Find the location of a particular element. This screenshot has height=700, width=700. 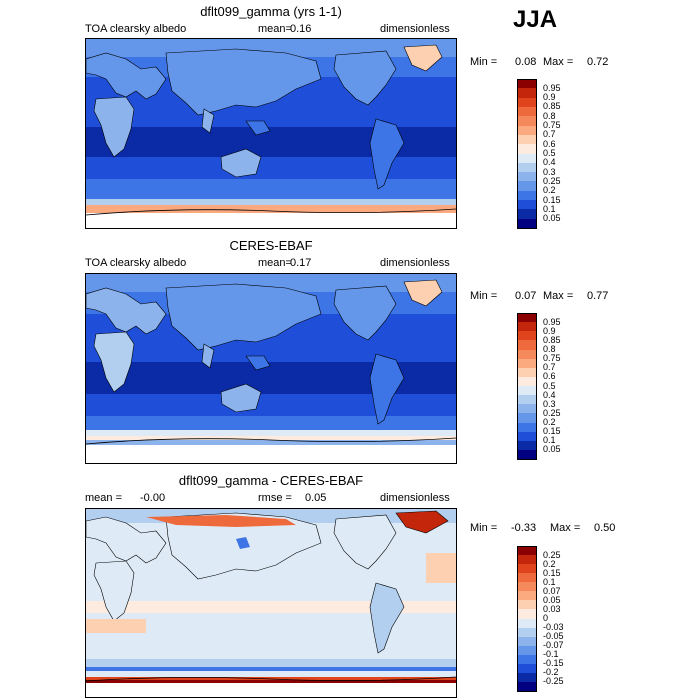

colorbar-tick-label: 0 is located at coordinates (546, 618).